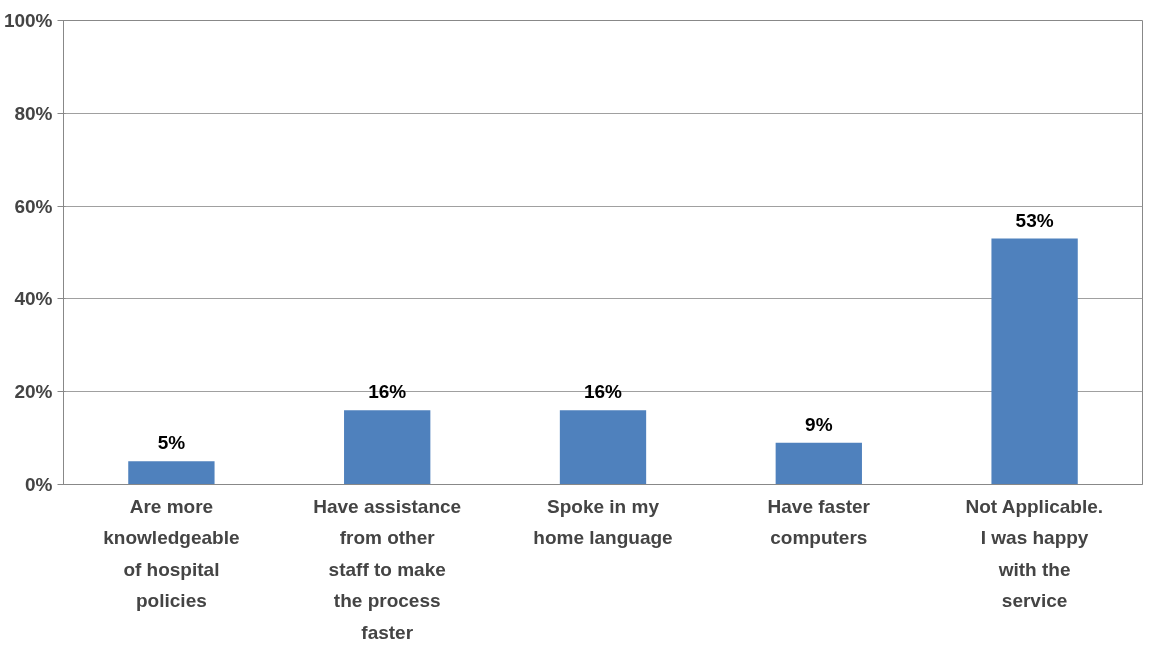 The height and width of the screenshot is (648, 1154). Describe the element at coordinates (603, 521) in the screenshot. I see `x-tick-label: Spoke in my home language` at that location.